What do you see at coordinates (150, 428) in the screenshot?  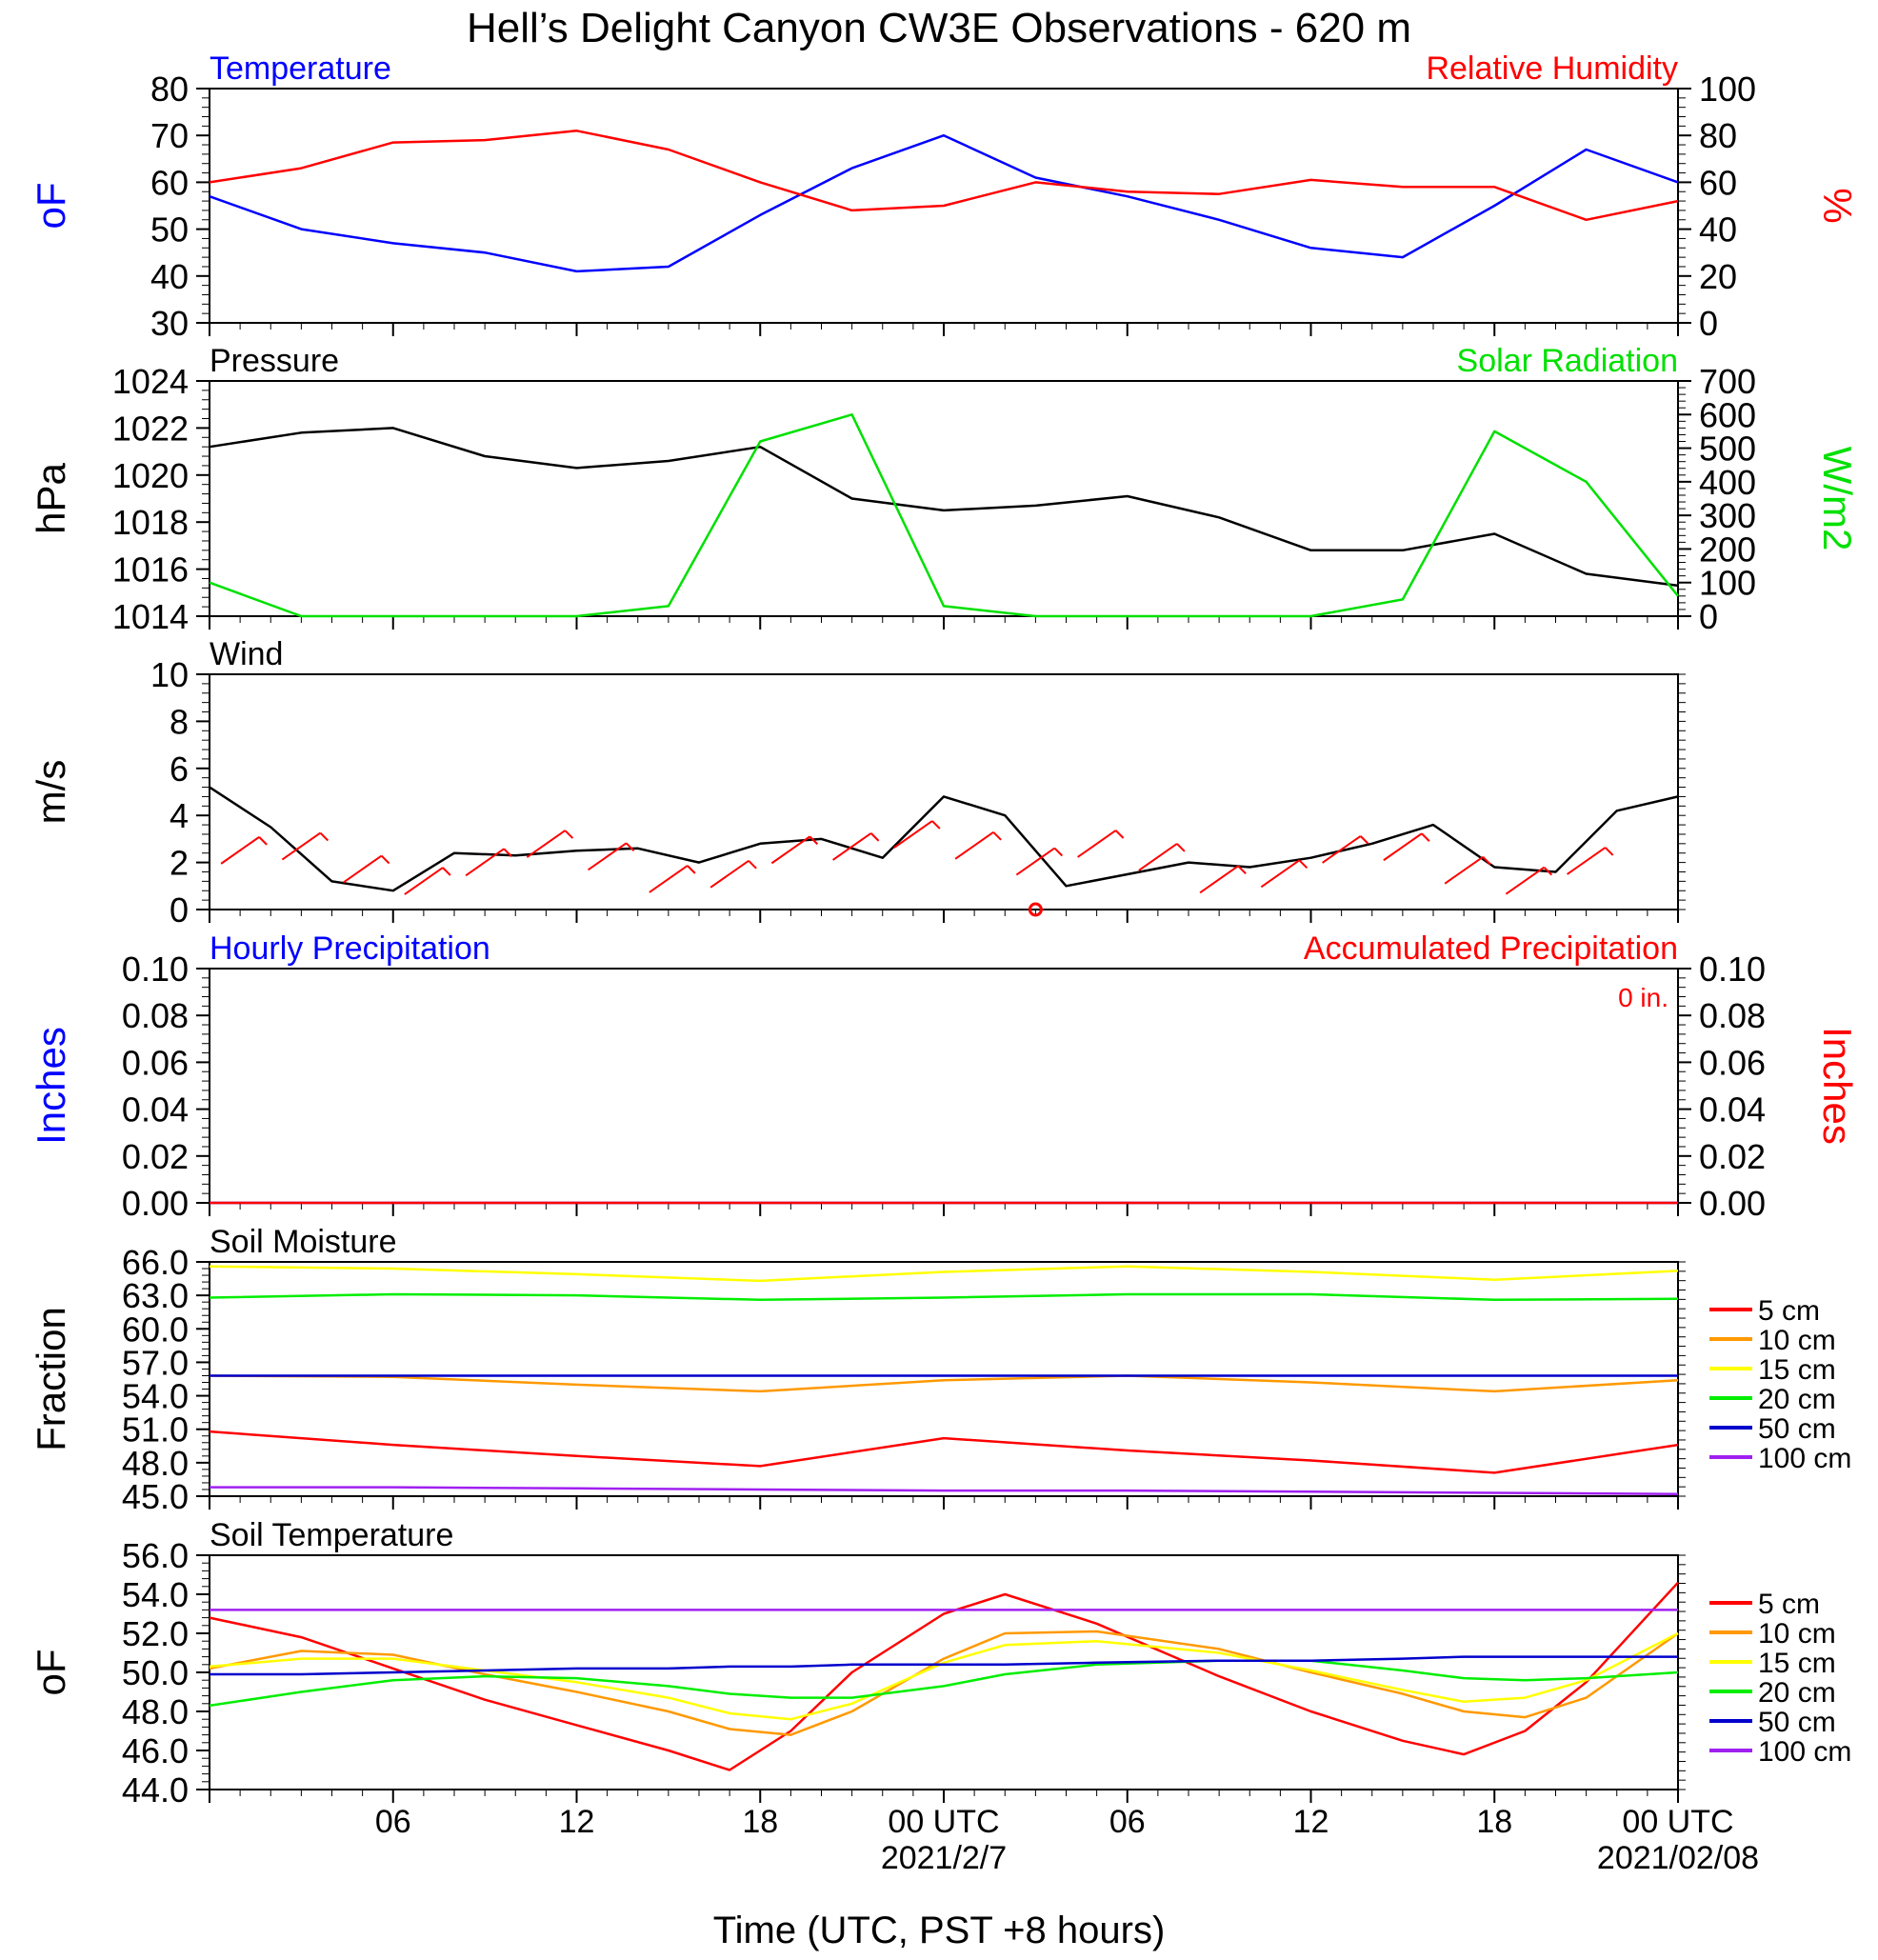 I see `y-tick-label-left: 1022` at bounding box center [150, 428].